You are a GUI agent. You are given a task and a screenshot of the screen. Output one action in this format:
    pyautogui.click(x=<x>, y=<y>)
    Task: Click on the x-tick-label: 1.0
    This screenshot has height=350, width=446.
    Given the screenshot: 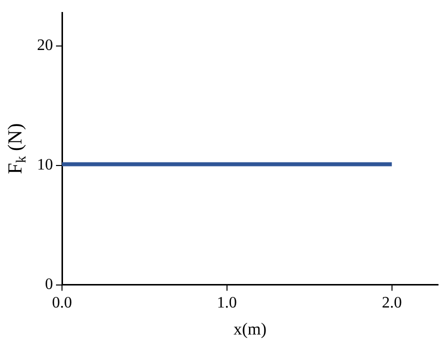 What is the action you would take?
    pyautogui.click(x=226, y=303)
    